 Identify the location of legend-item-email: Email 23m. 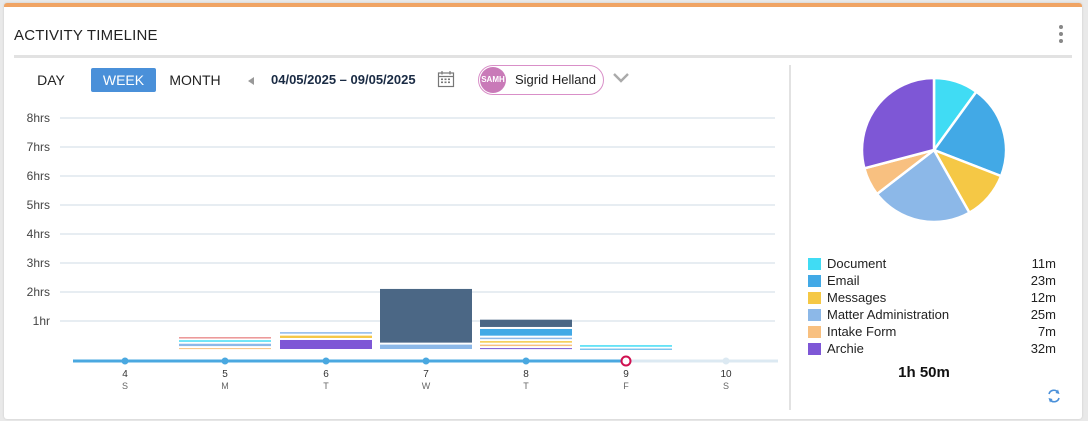
(931, 281).